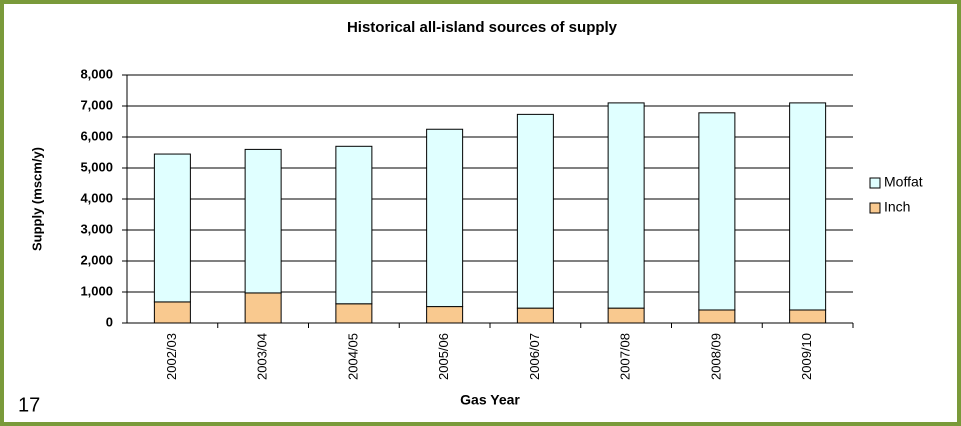 This screenshot has width=961, height=426. I want to click on y-tick-label: 6,000, so click(96, 135).